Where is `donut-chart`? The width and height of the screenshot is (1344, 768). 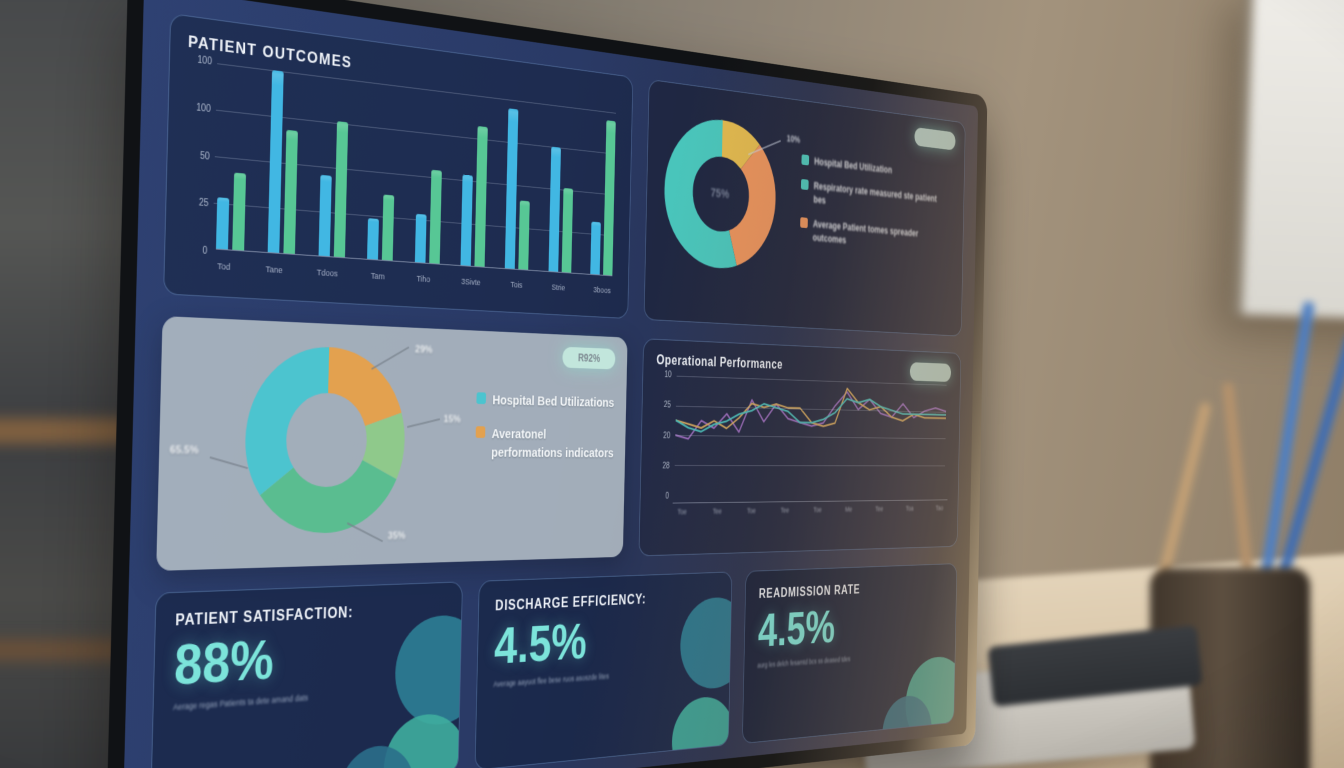 donut-chart is located at coordinates (324, 439).